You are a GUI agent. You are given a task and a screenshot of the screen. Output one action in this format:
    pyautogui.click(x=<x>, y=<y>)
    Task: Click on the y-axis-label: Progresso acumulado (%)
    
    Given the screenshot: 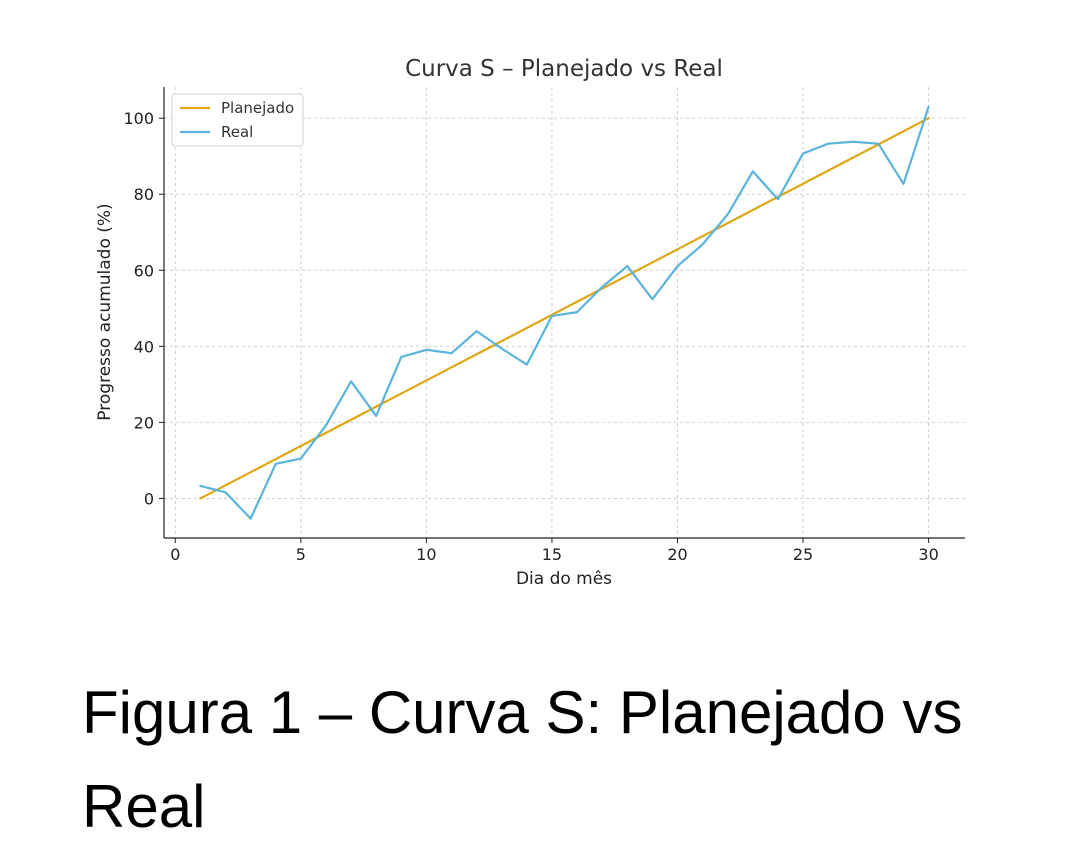 What is the action you would take?
    pyautogui.click(x=105, y=311)
    